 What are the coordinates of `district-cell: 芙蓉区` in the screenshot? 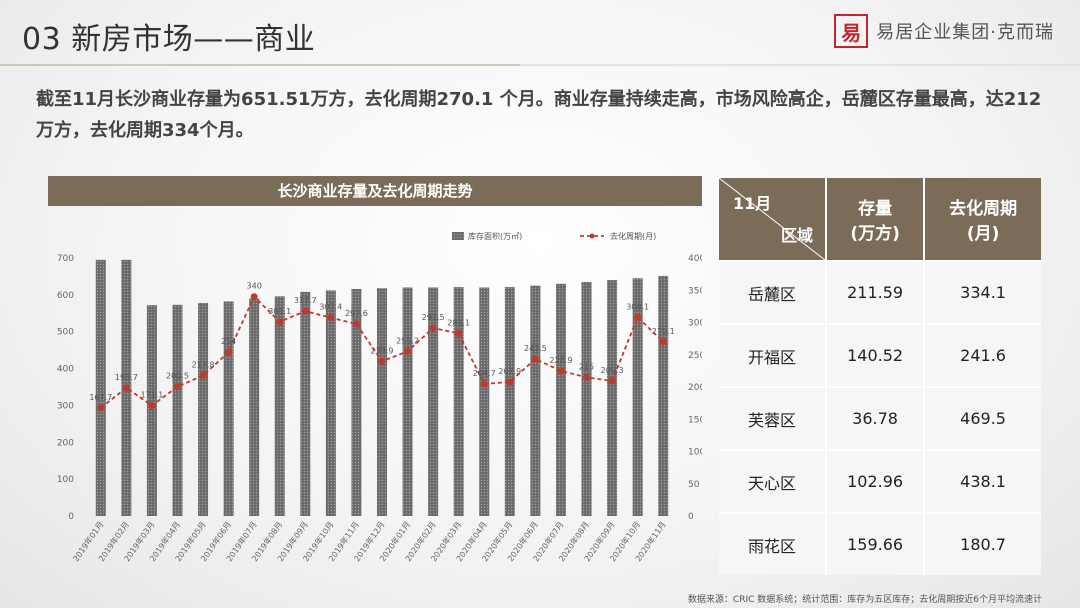 It's located at (773, 418).